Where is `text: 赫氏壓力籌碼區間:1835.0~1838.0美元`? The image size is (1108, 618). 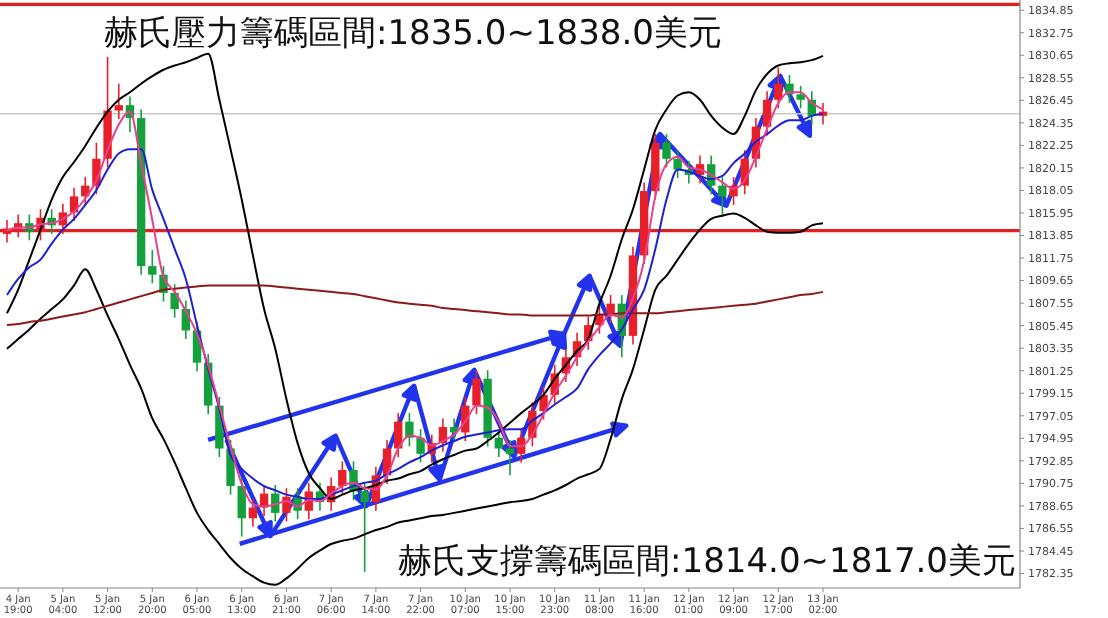
text: 赫氏壓力籌碼區間:1835.0~1838.0美元 is located at coordinates (413, 34).